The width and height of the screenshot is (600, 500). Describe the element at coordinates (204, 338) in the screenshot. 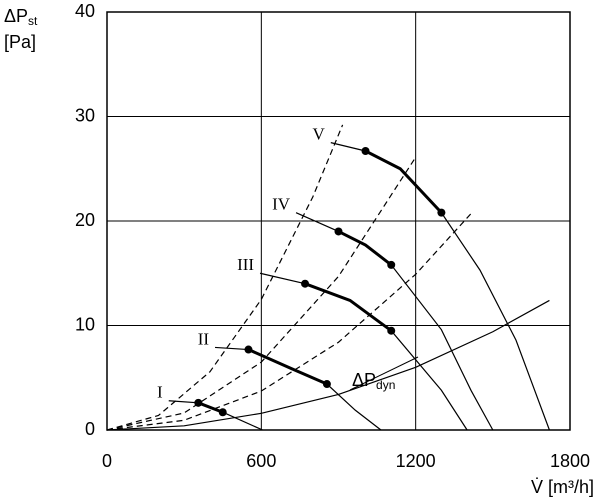

I see `curve-label: II` at that location.